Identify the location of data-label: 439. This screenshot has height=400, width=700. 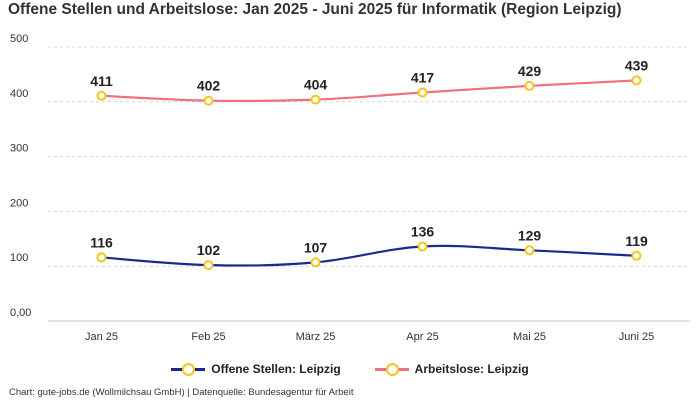
(637, 65).